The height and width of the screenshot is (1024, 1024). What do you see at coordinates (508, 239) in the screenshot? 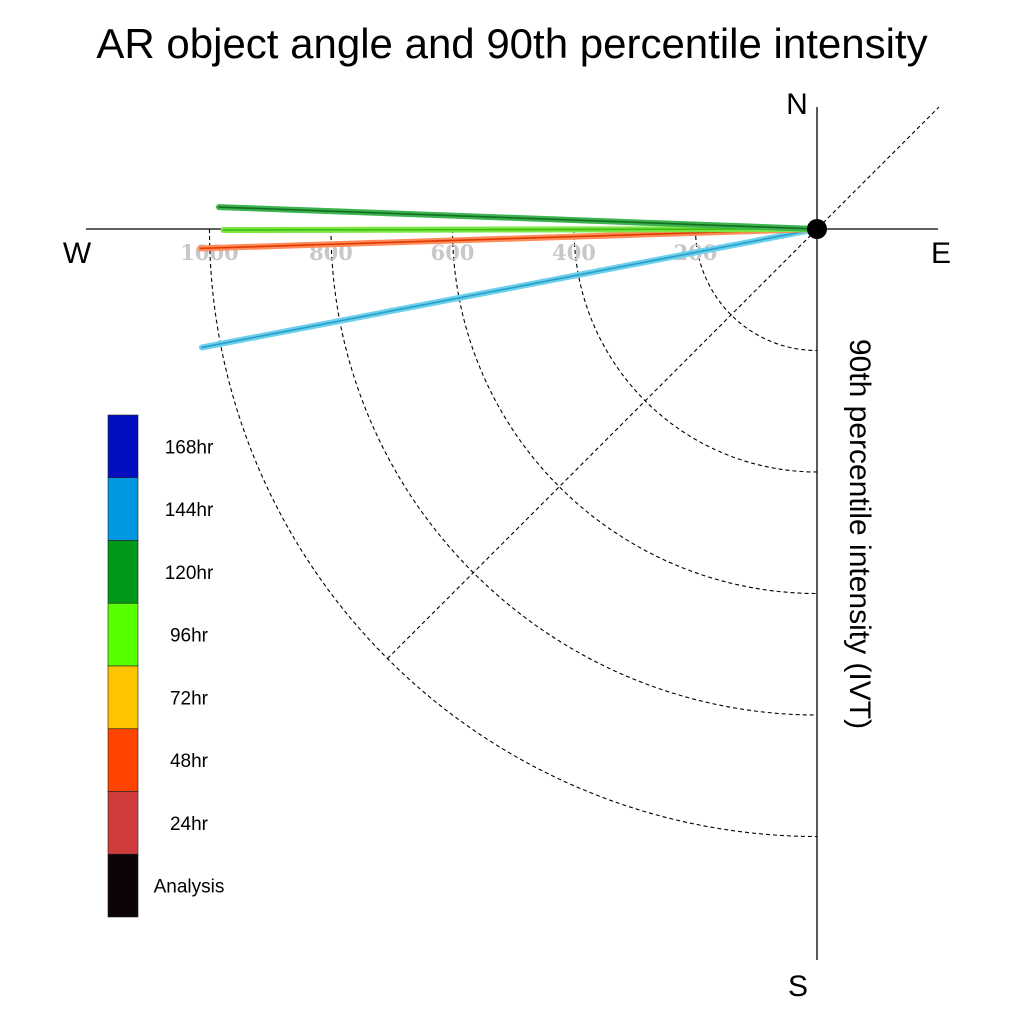
I see `series-line-48hr-core` at bounding box center [508, 239].